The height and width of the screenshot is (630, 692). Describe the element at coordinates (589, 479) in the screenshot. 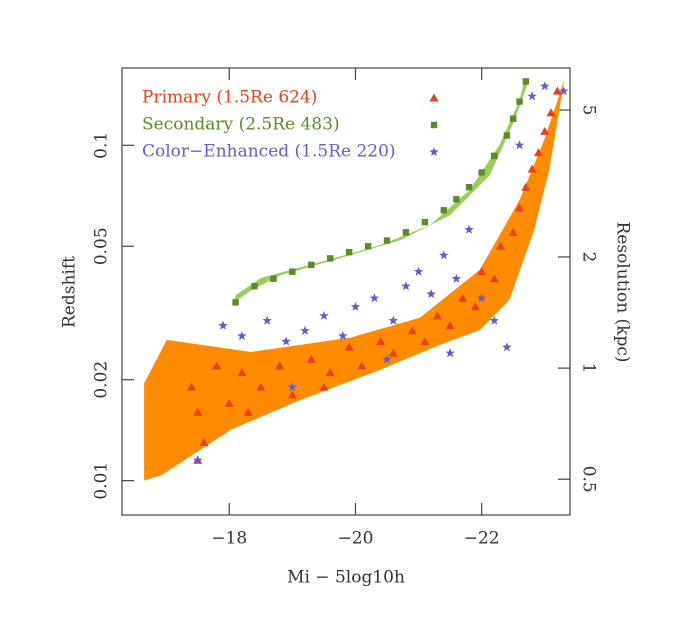

I see `y2-tick-label: 0.5` at that location.